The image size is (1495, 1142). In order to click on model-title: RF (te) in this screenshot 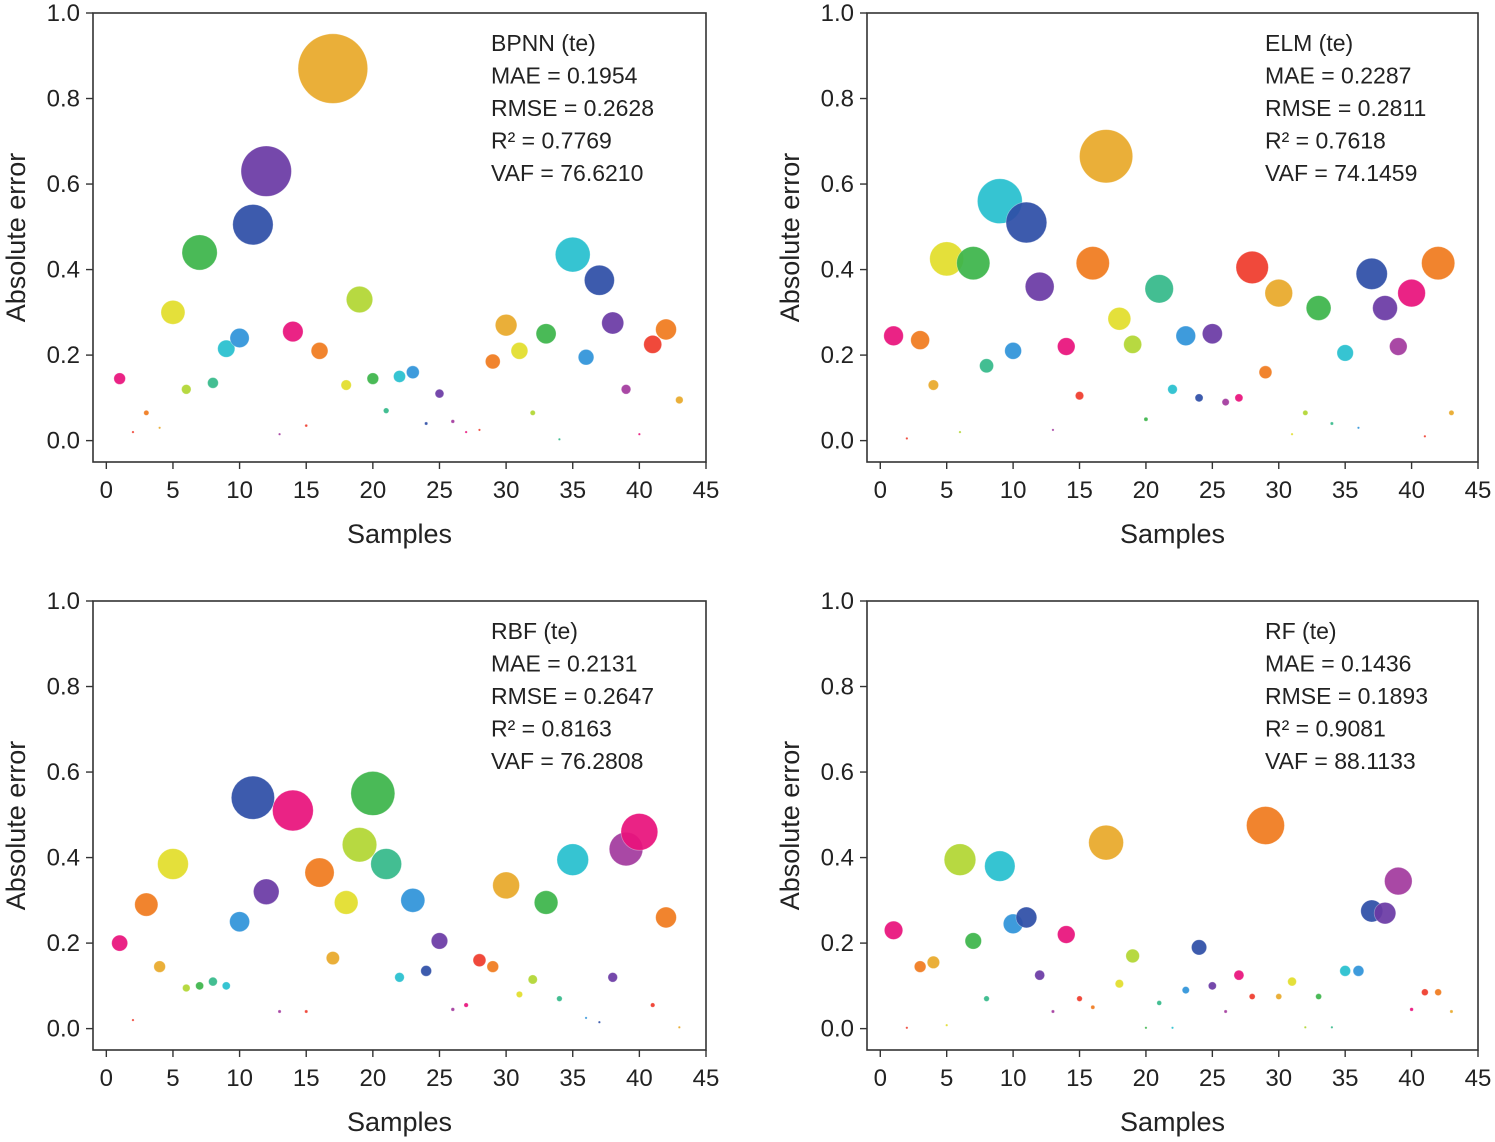, I will do `click(1301, 631)`.